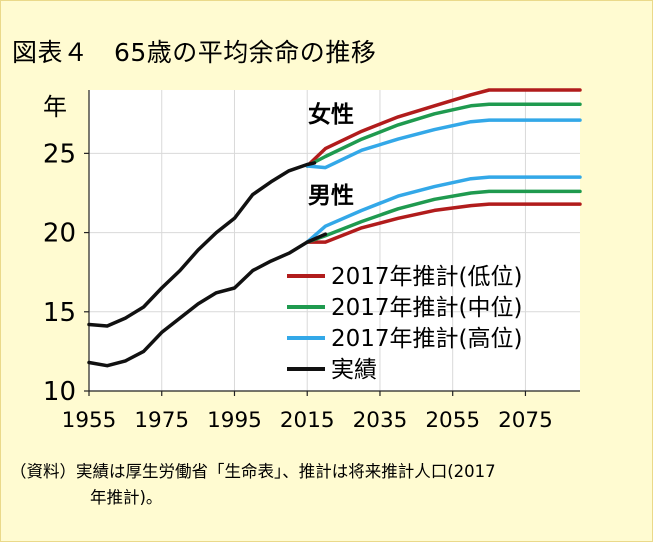 Image resolution: width=653 pixels, height=542 pixels. What do you see at coordinates (426, 308) in the screenshot?
I see `legend-label-mid: 2017年推計(中位)` at bounding box center [426, 308].